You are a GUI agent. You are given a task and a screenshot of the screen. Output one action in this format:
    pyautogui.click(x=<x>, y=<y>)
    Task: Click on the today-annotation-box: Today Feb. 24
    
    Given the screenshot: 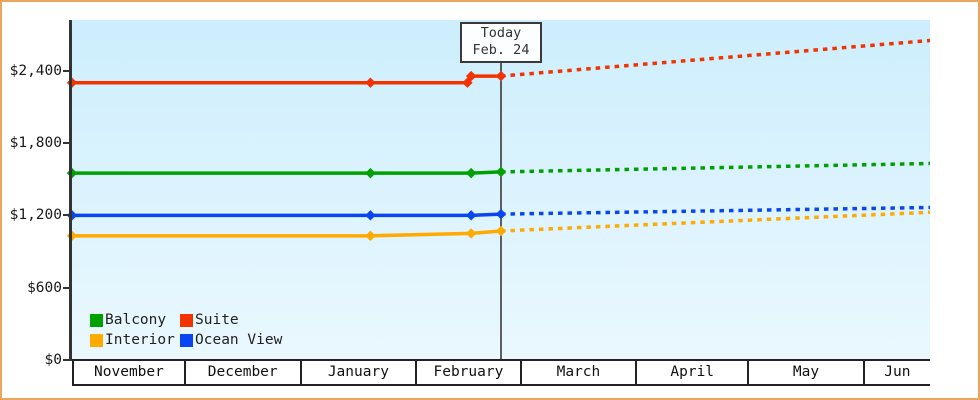 What is the action you would take?
    pyautogui.click(x=501, y=42)
    